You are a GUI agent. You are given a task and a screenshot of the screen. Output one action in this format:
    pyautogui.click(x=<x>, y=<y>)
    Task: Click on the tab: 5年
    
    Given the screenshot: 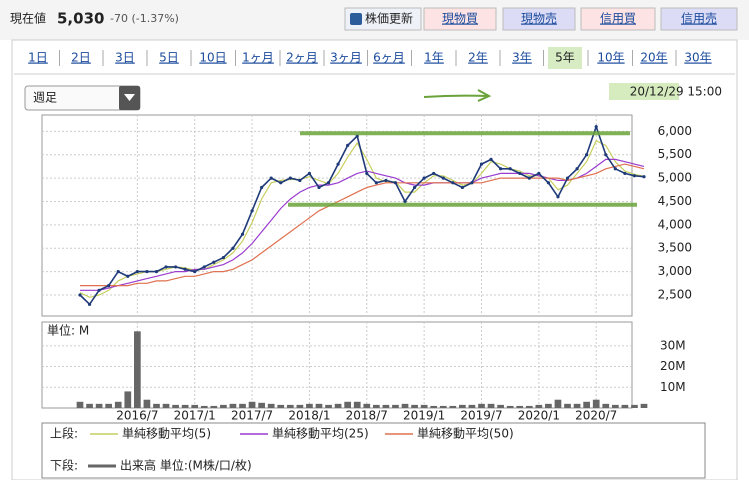 What is the action you would take?
    pyautogui.click(x=565, y=58)
    